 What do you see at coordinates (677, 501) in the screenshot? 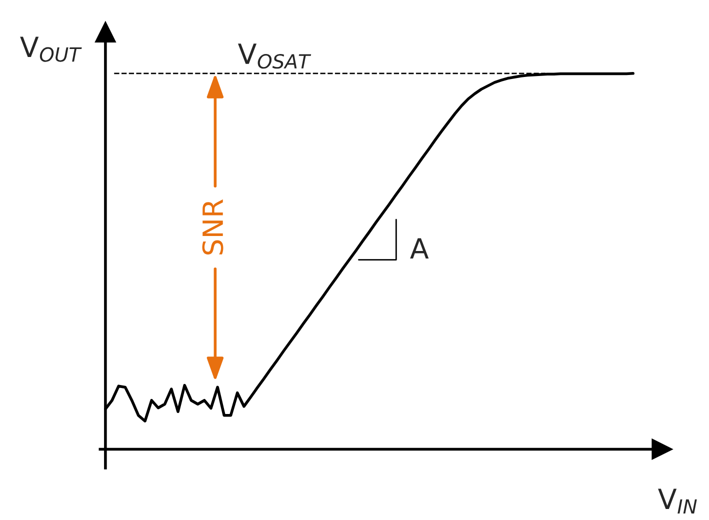
I see `x-axis-title: V$_{IN}$` at bounding box center [677, 501].